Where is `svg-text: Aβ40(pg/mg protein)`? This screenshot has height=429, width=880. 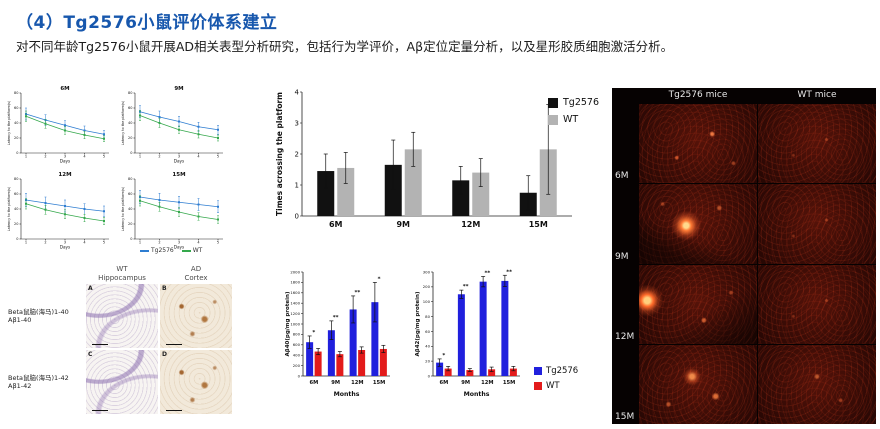
svg-text: Aβ40(pg/mg protein) is located at coordinates (288, 323).